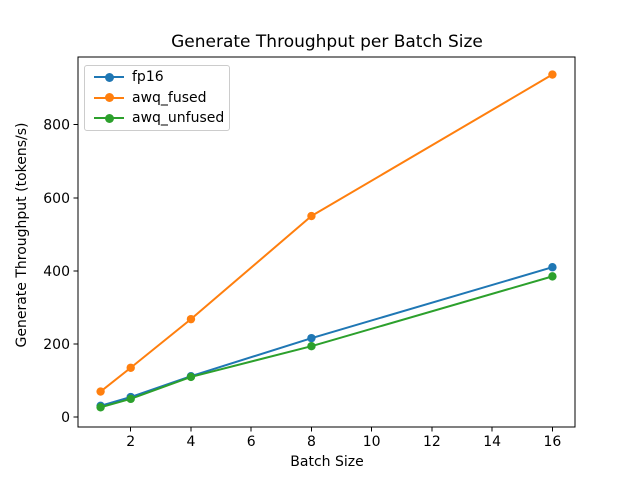 The image size is (640, 480). What do you see at coordinates (552, 442) in the screenshot?
I see `x-tick-label: 16` at bounding box center [552, 442].